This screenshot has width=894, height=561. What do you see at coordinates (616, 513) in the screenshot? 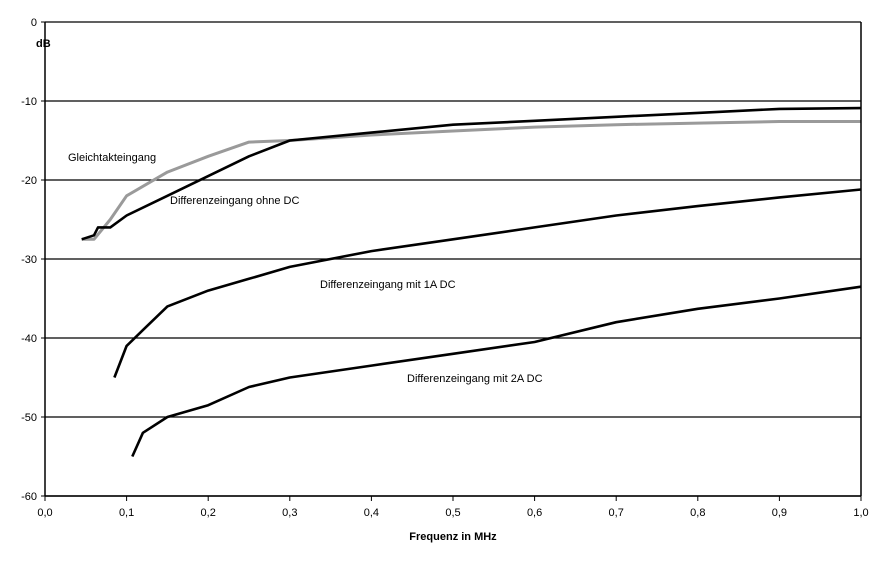
I see `x-tick-label: 0,7` at bounding box center [616, 513].